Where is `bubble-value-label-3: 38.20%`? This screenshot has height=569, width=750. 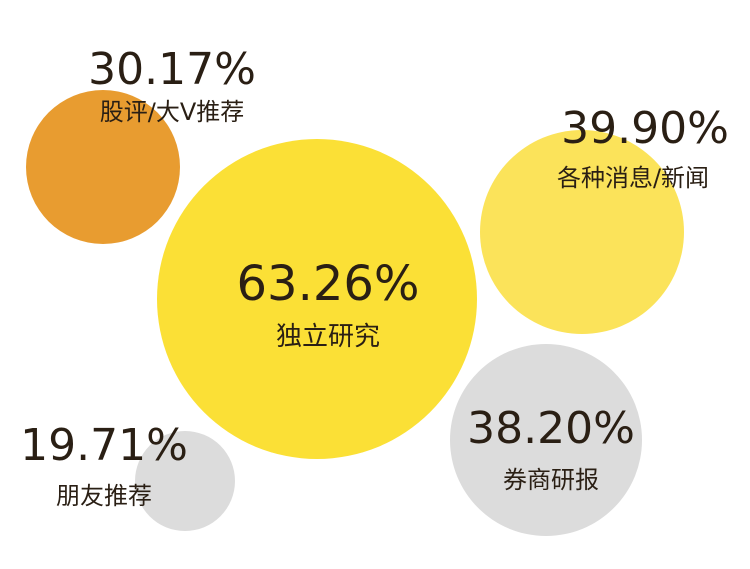
bubble-value-label-3: 38.20% is located at coordinates (551, 428).